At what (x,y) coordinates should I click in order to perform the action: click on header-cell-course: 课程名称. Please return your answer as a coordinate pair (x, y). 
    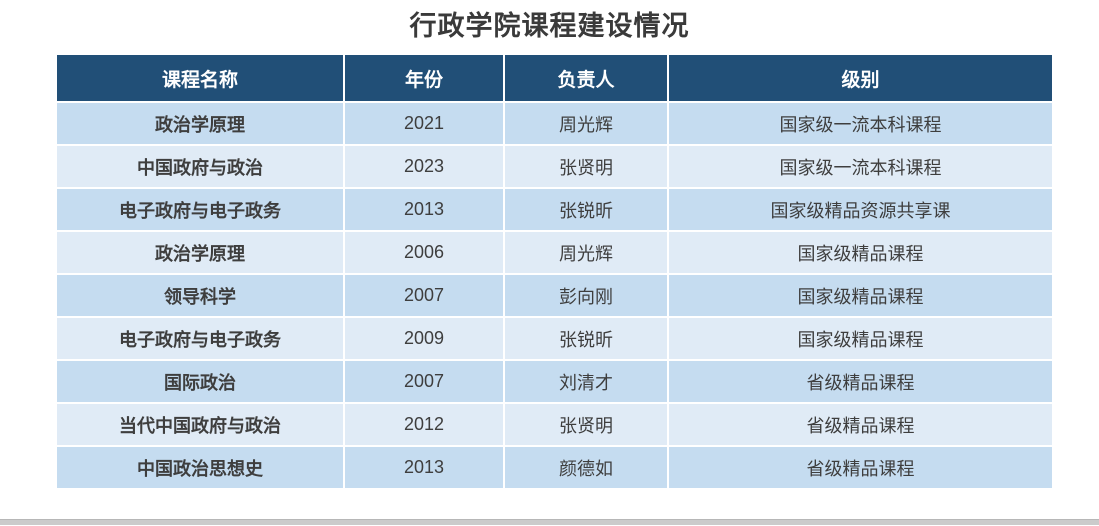
    Looking at the image, I should click on (200, 78).